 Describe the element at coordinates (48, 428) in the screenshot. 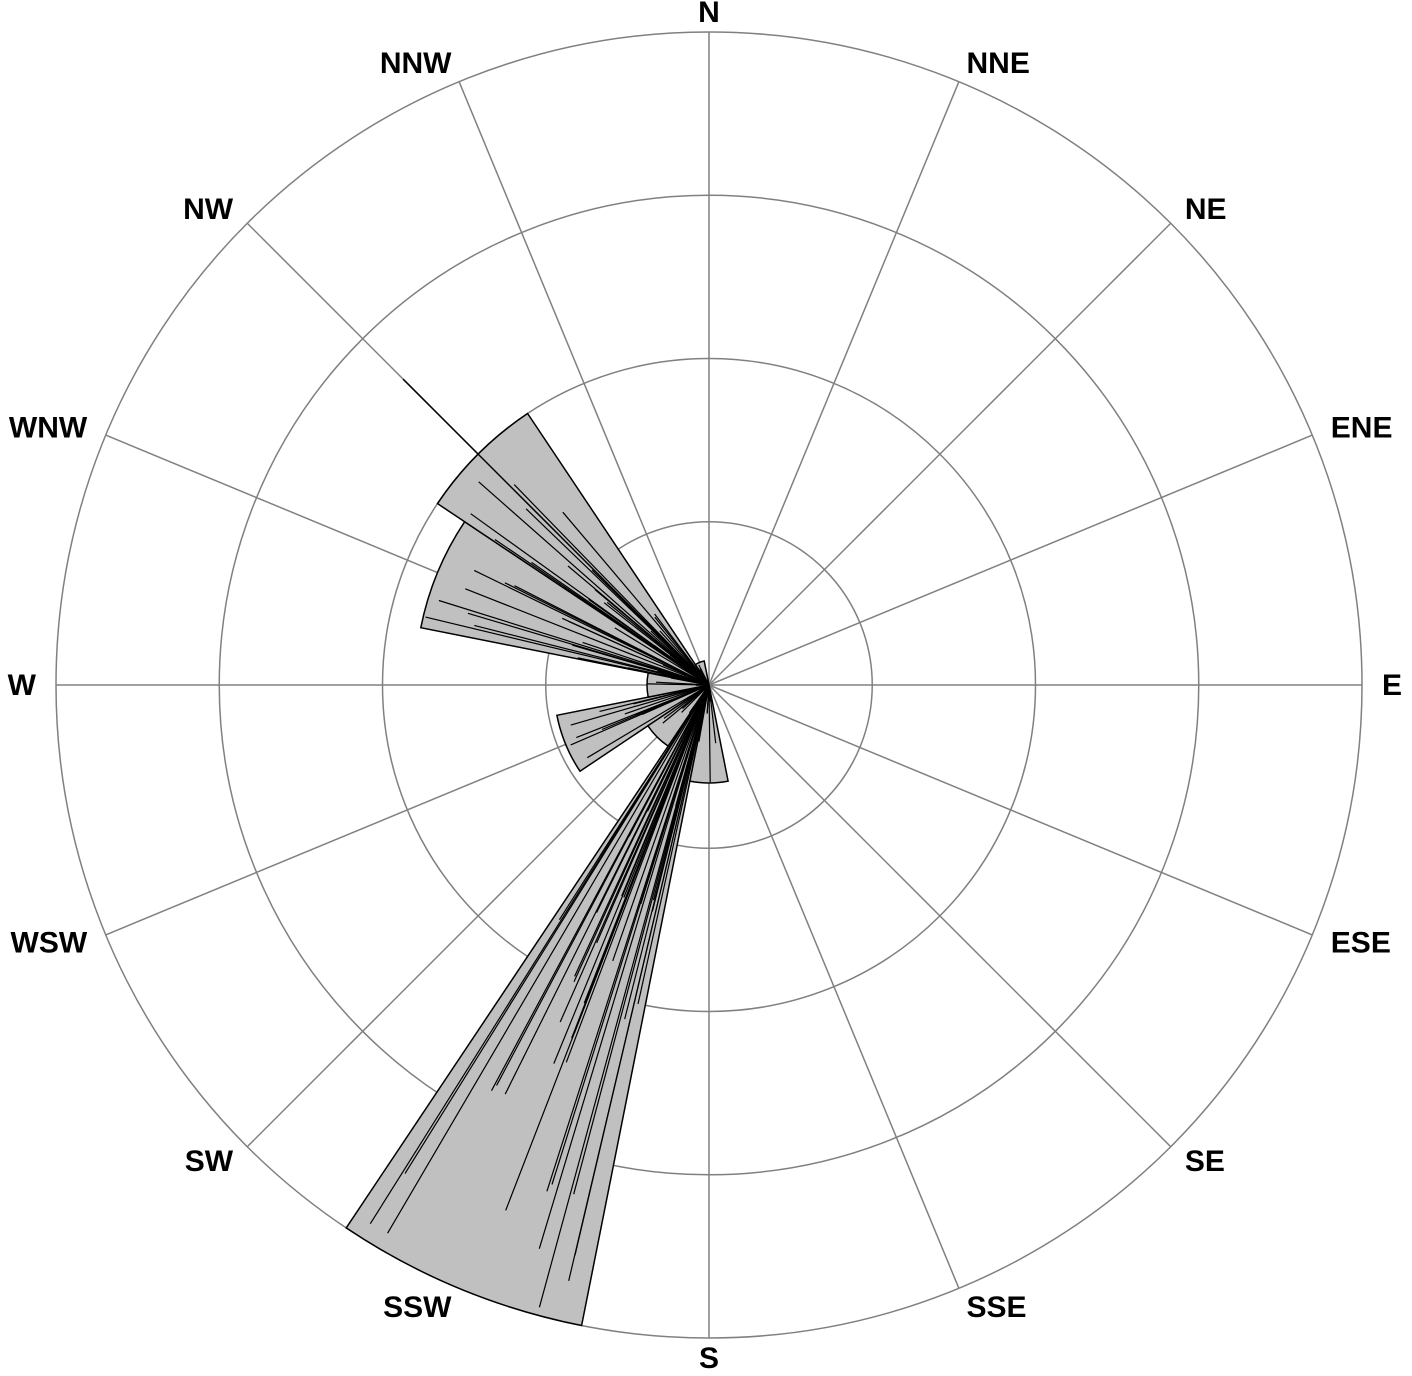

I see `direction-label-wnw: WNW` at that location.